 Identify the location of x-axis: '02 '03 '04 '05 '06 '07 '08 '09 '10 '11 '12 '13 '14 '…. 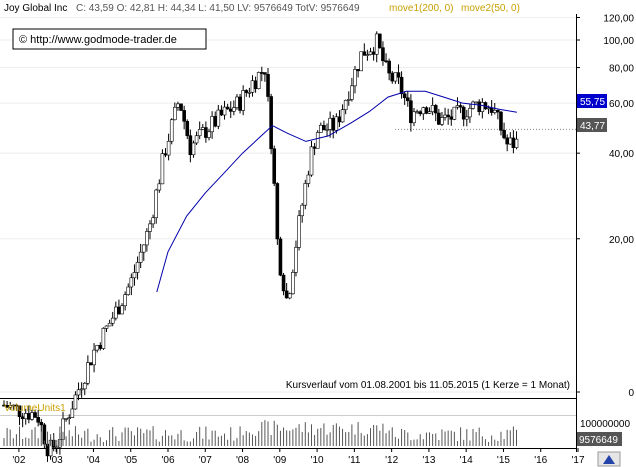
(298, 457).